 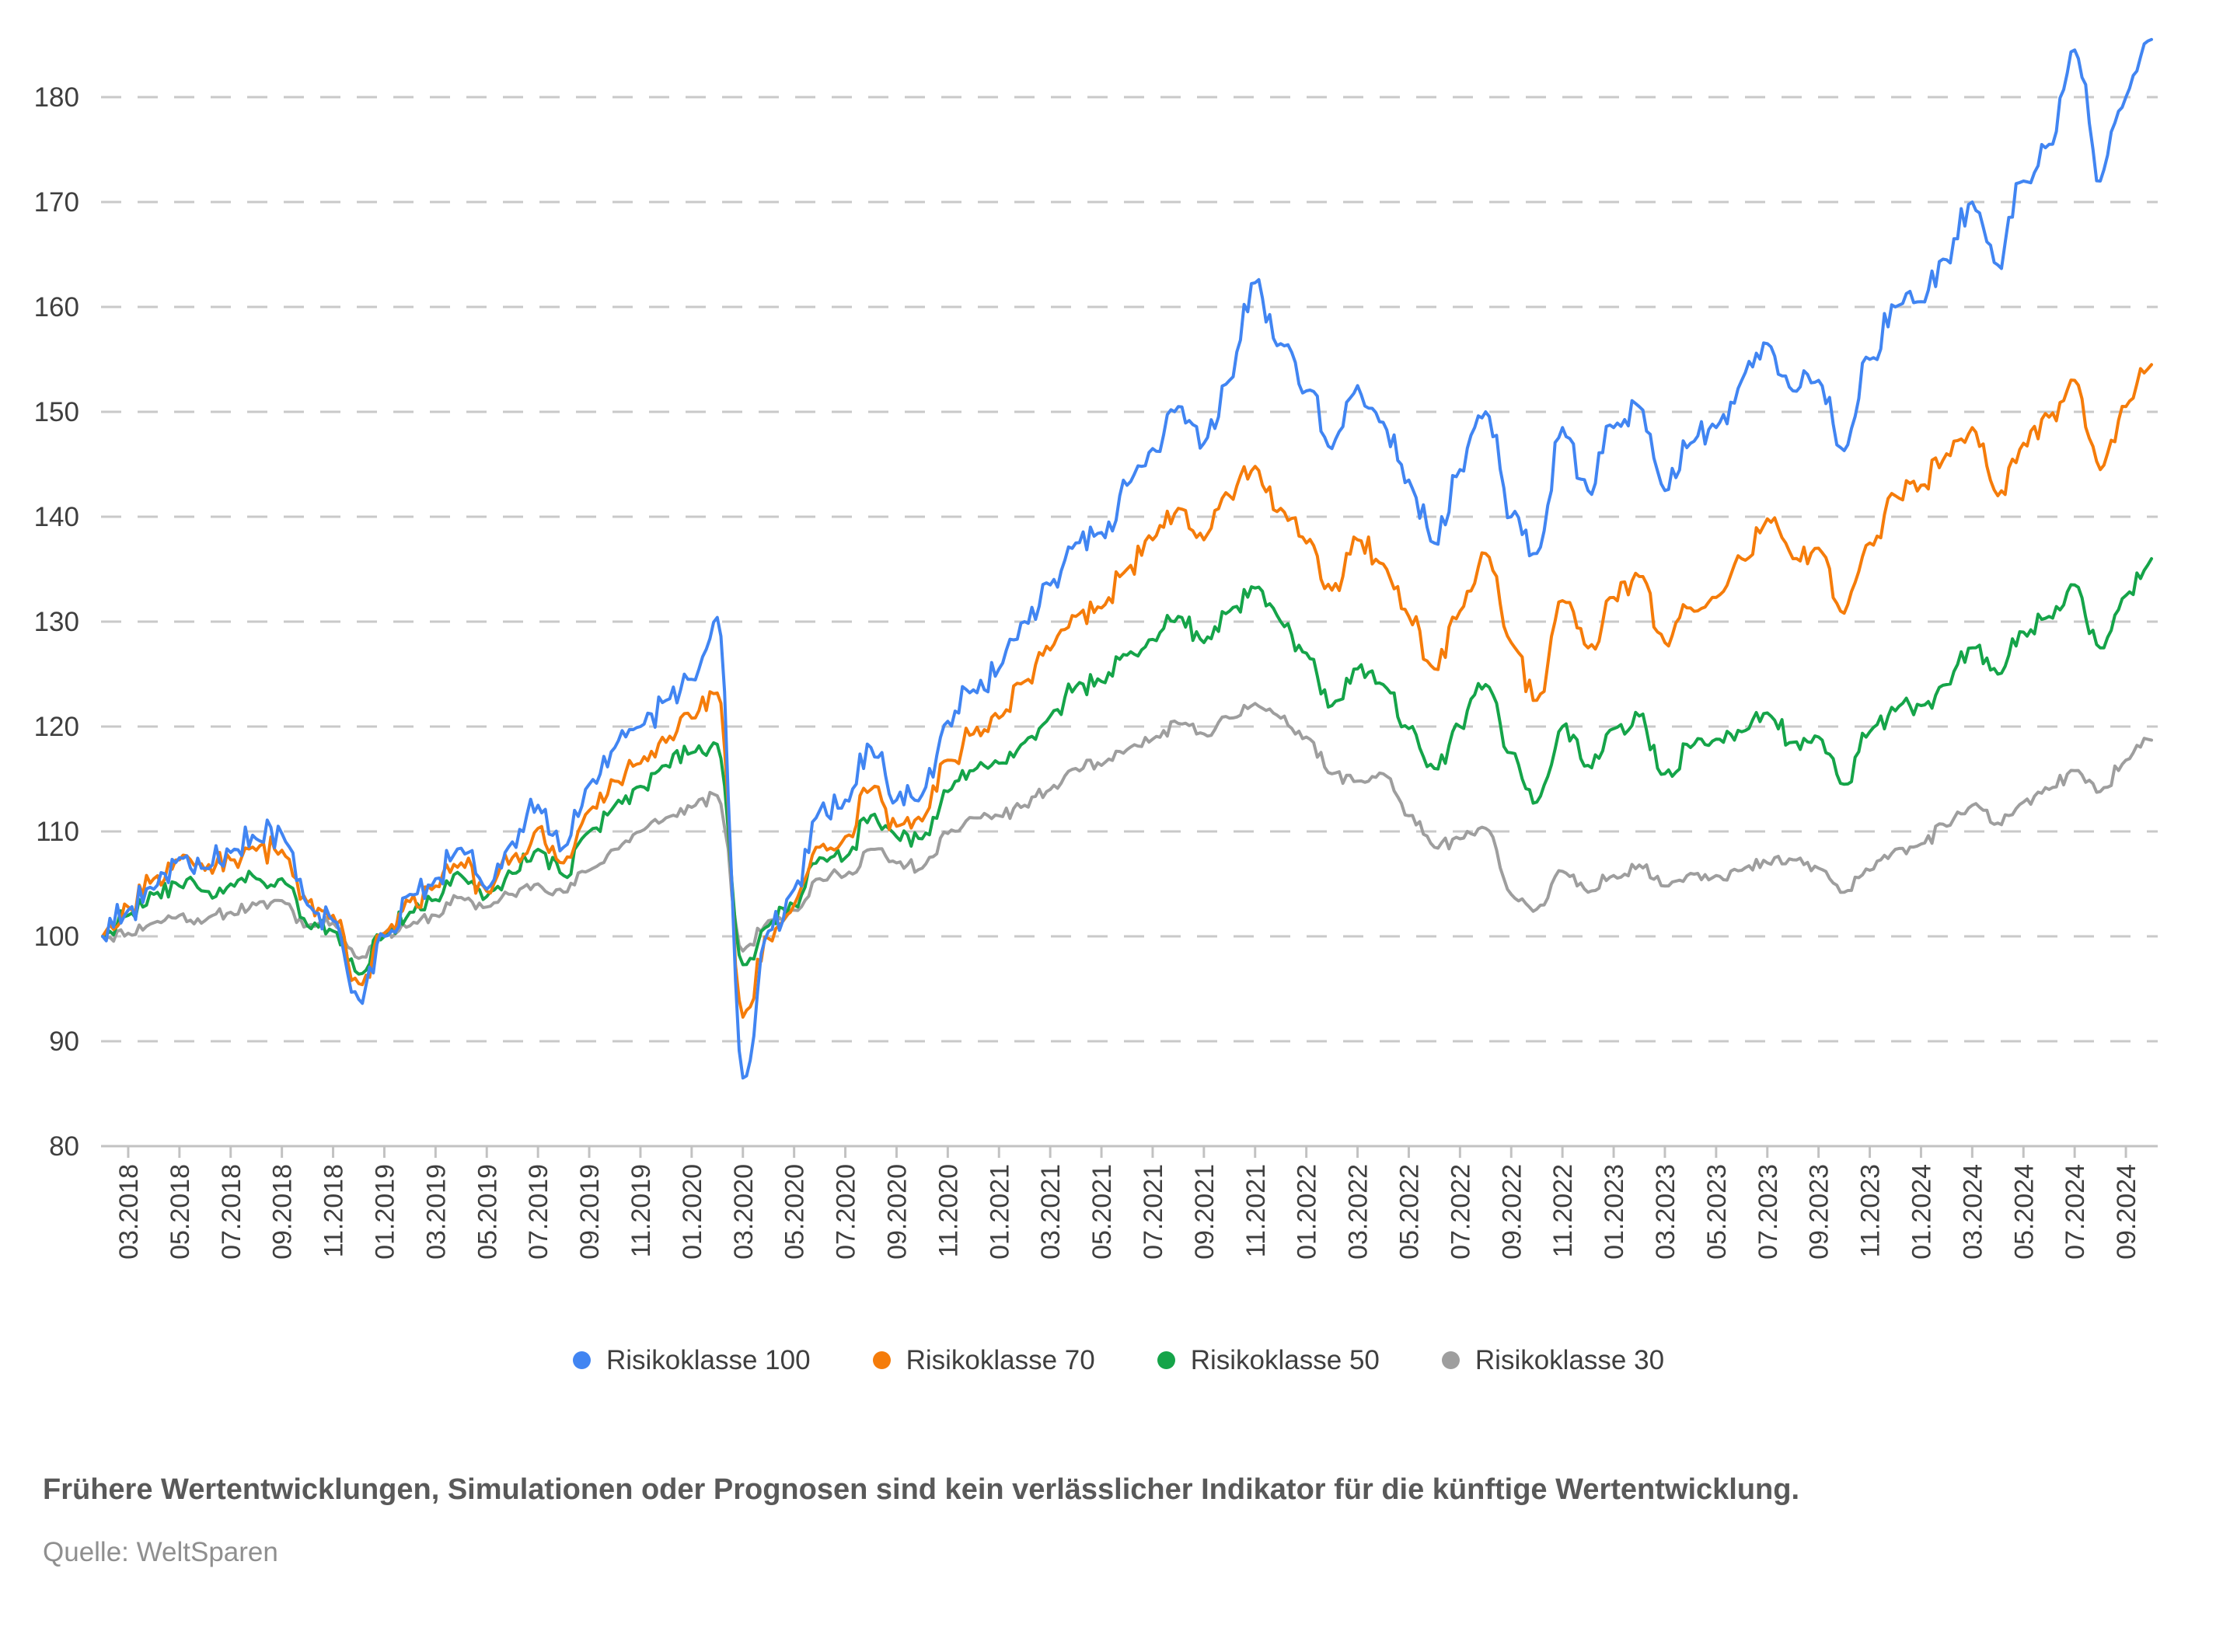 I want to click on x-tick-label: 01.2022, so click(x=1308, y=1212).